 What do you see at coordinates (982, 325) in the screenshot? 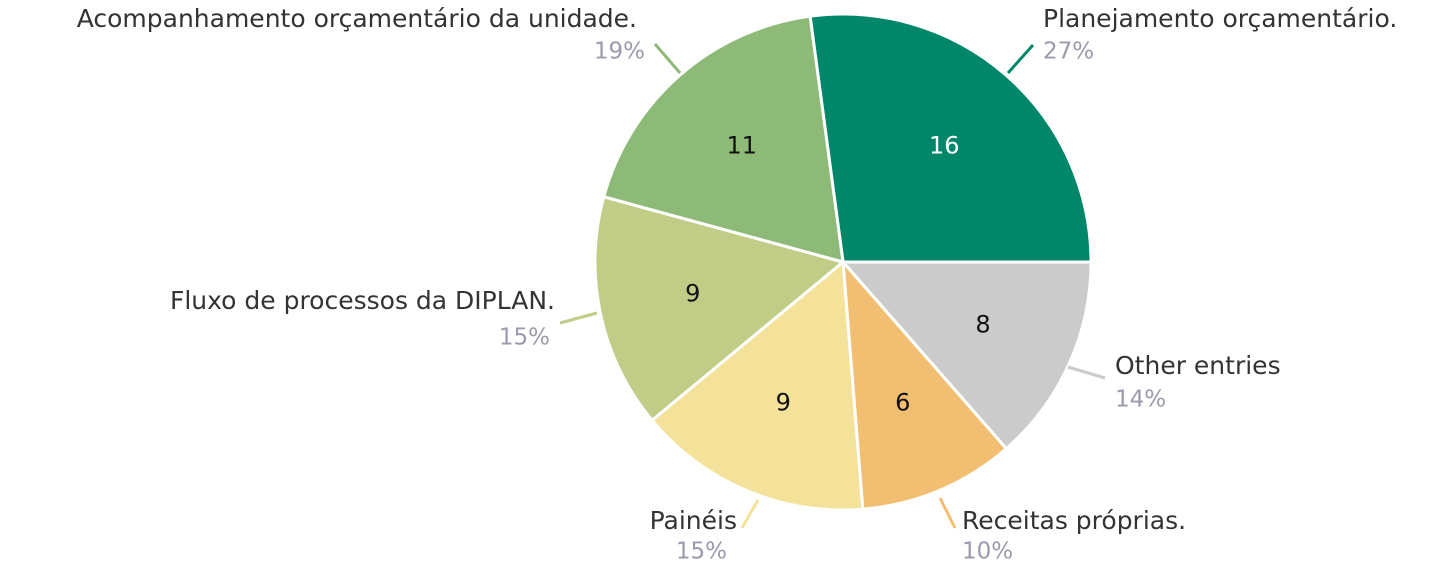
I see `slice-value-label: 8` at bounding box center [982, 325].